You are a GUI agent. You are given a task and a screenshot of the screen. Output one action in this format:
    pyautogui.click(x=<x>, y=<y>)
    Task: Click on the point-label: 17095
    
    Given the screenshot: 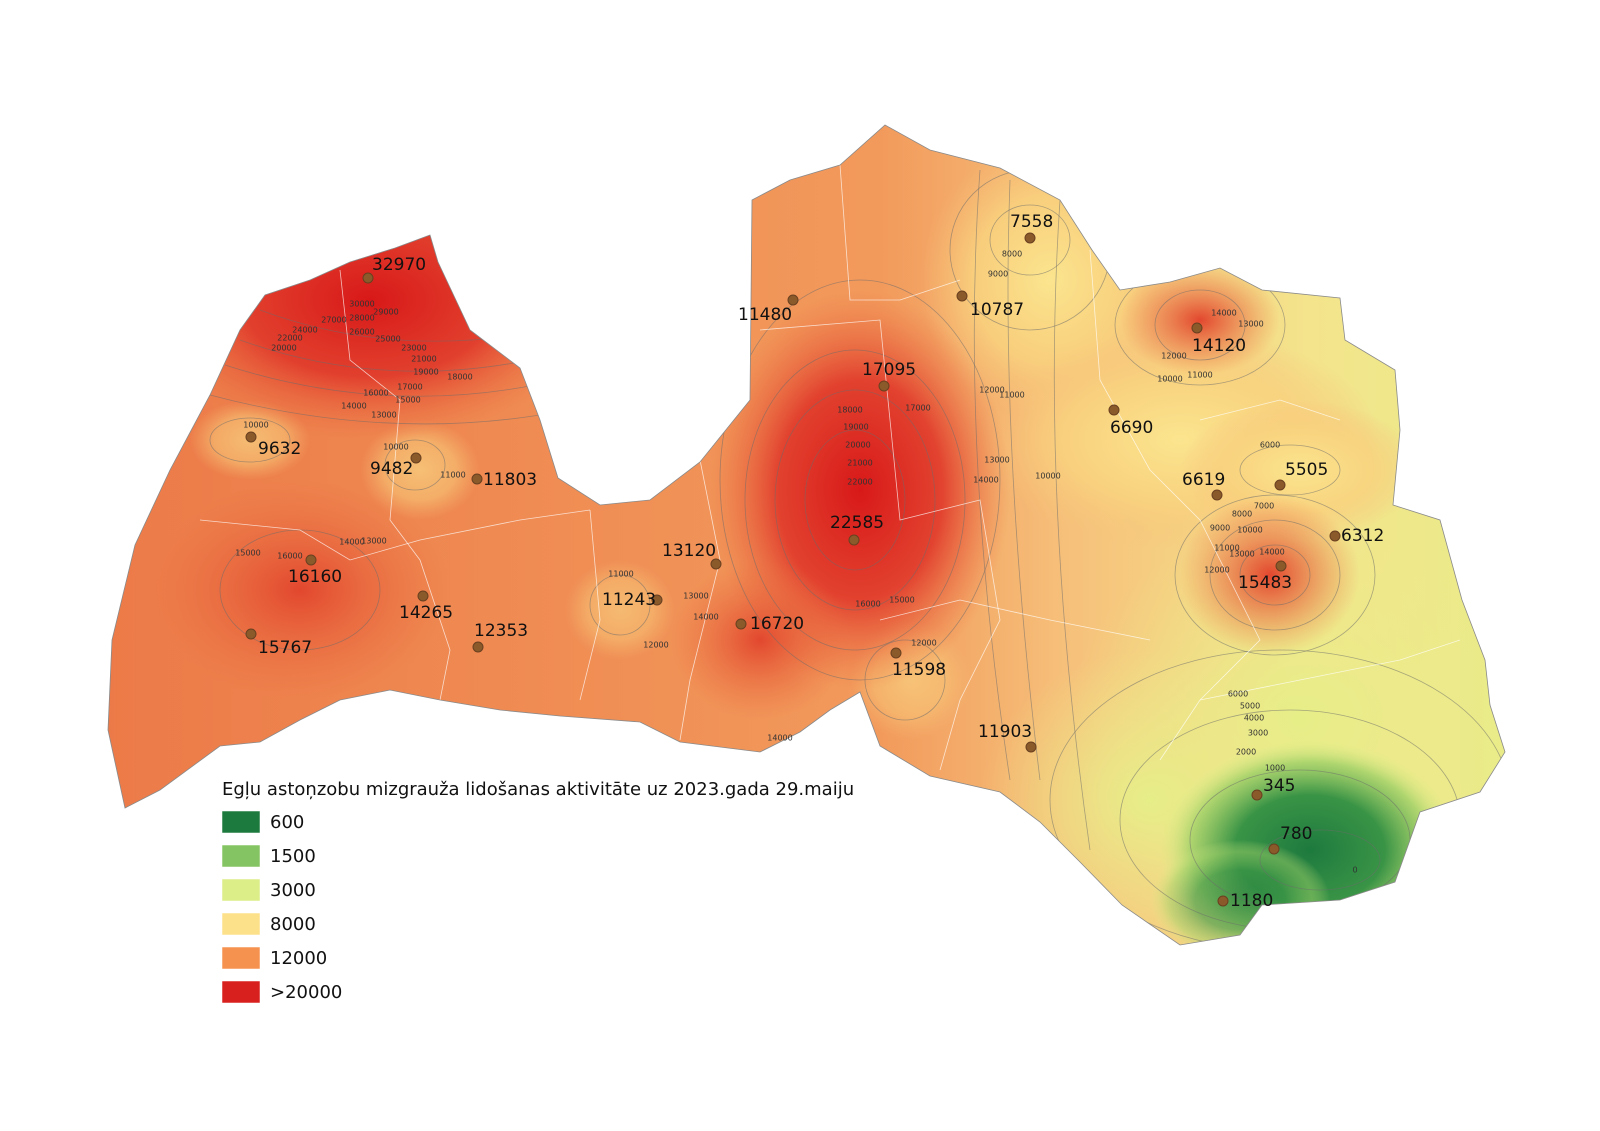 What is the action you would take?
    pyautogui.click(x=889, y=370)
    